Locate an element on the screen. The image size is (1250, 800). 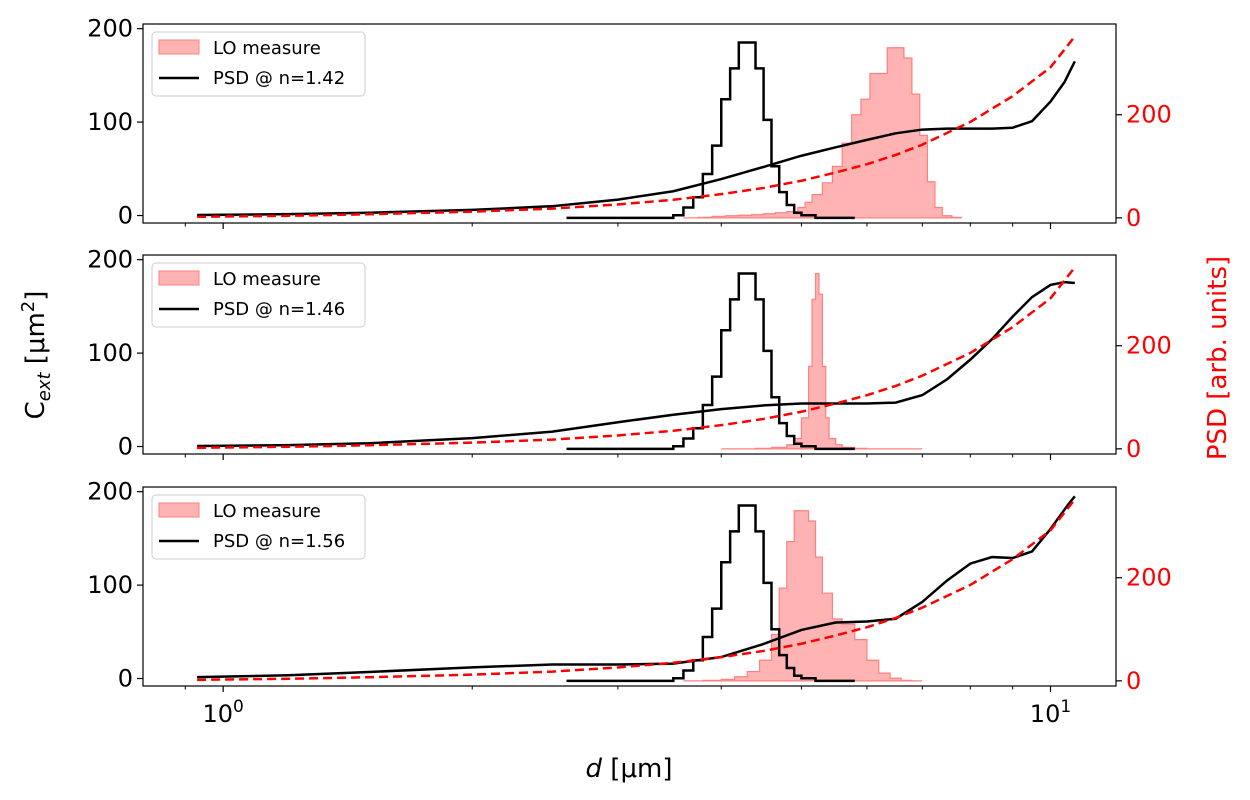
x-tick-label: 10¹ is located at coordinates (1050, 712).